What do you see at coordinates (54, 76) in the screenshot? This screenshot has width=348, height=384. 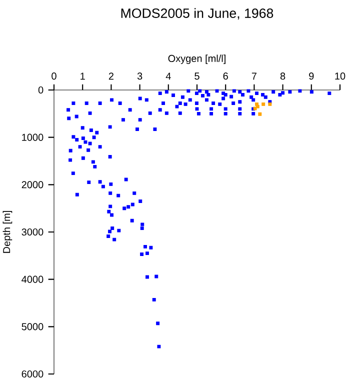 I see `x-tick-label: 0` at bounding box center [54, 76].